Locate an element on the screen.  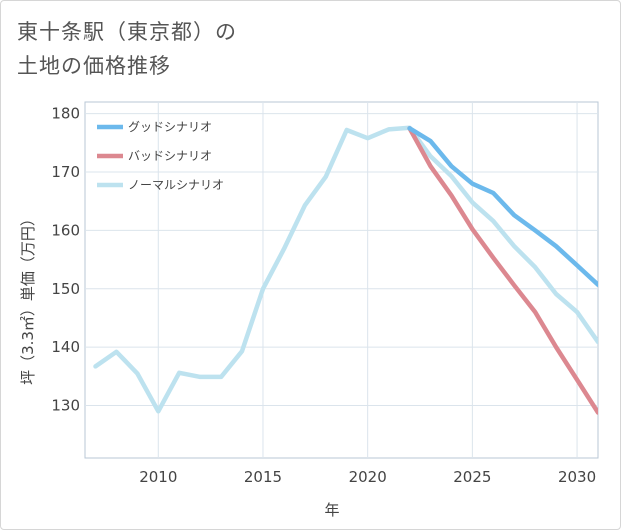
x-axis-ticks: 2010 2015 2020 2025 2030 is located at coordinates (367, 477).